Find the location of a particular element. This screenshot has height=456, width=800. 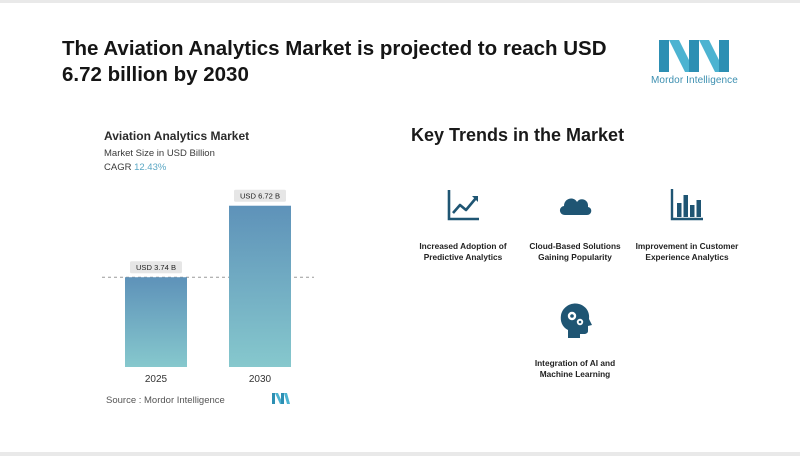

source-logo is located at coordinates (281, 398).